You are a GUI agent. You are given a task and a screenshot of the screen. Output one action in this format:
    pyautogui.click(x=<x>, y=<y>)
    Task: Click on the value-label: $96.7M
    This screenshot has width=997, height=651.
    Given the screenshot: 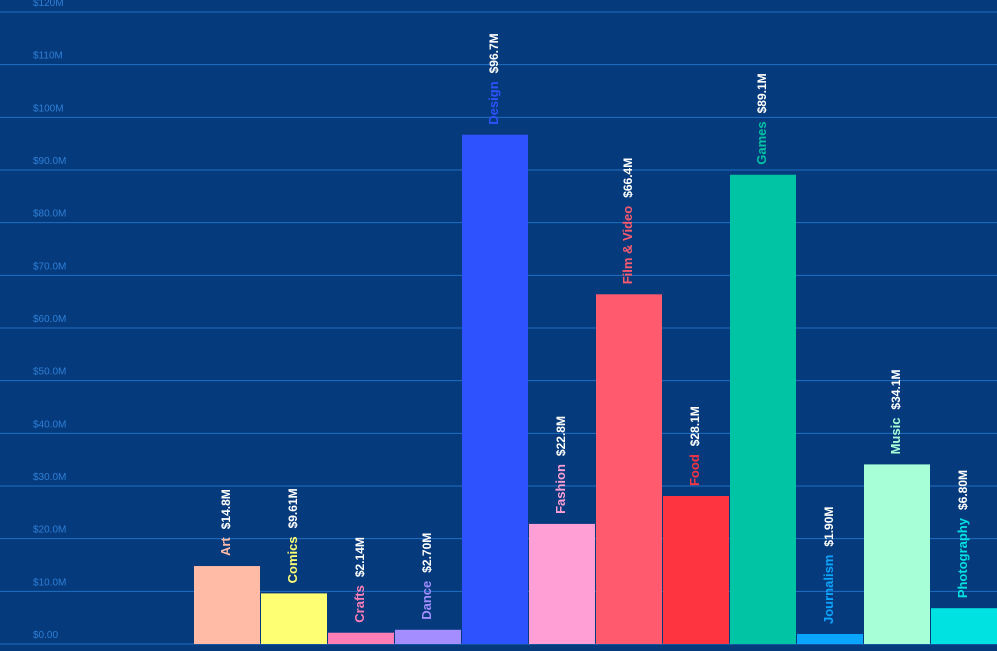 What is the action you would take?
    pyautogui.click(x=494, y=53)
    